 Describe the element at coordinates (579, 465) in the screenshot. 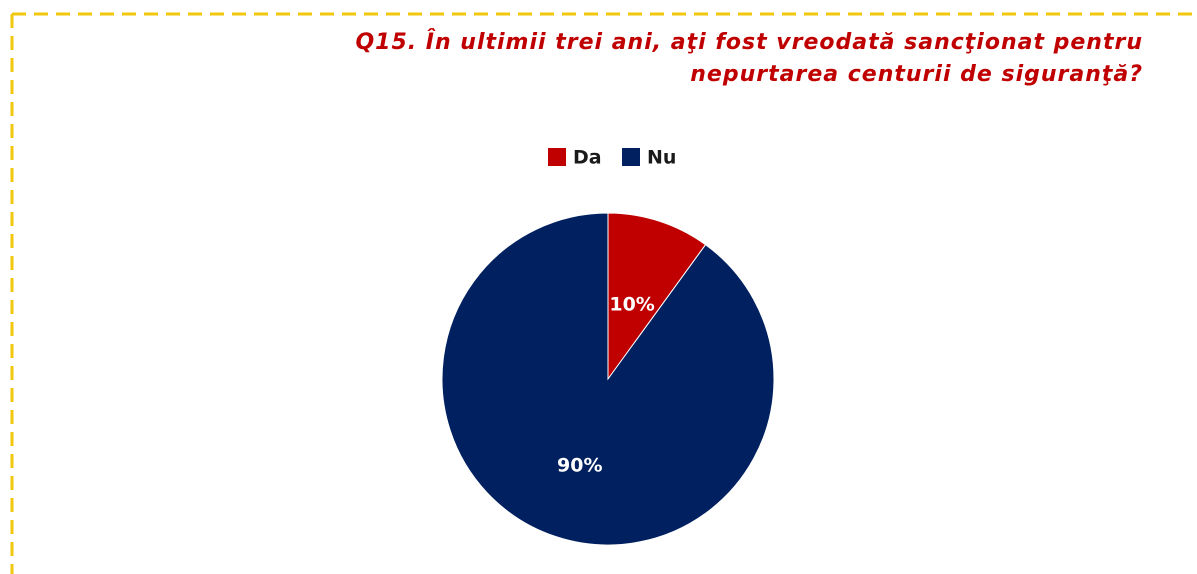

I see `data-label: 90%` at that location.